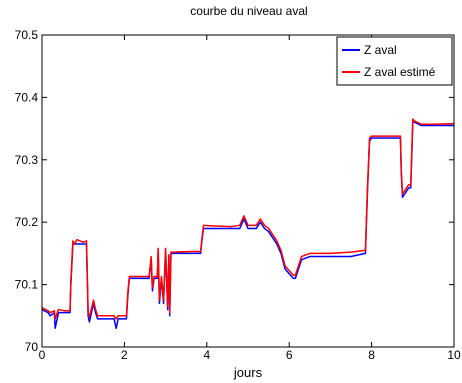 The height and width of the screenshot is (383, 462). Describe the element at coordinates (248, 11) in the screenshot. I see `chart-title: courbe du niveau aval` at that location.